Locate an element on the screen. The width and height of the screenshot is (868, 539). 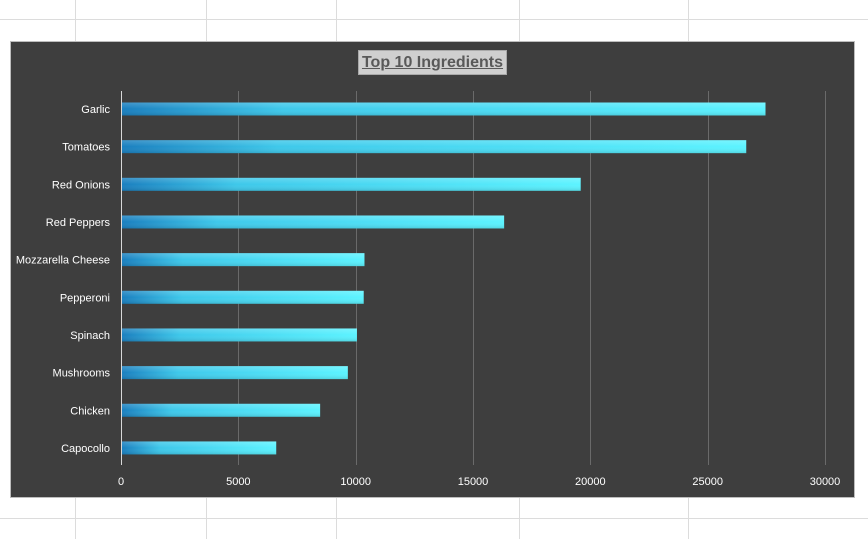
category-label: Chicken is located at coordinates (90, 411).